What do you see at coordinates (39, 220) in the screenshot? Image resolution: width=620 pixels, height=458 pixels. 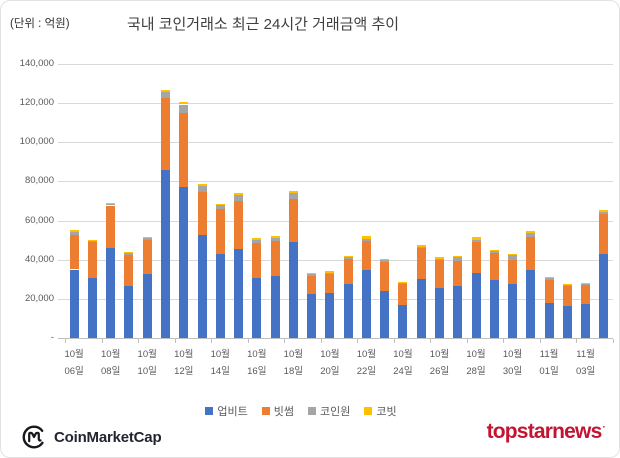 I see `y-axis-label: 60,000` at bounding box center [39, 220].